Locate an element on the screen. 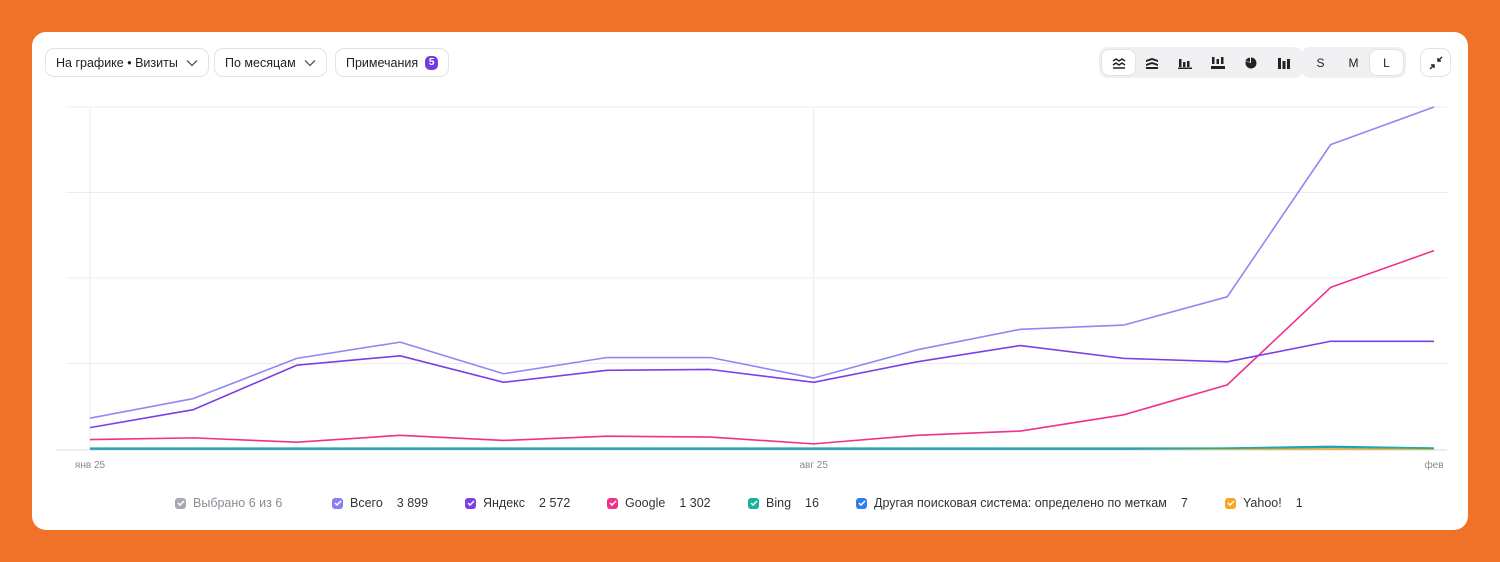  size-s-label: S is located at coordinates (1320, 62).